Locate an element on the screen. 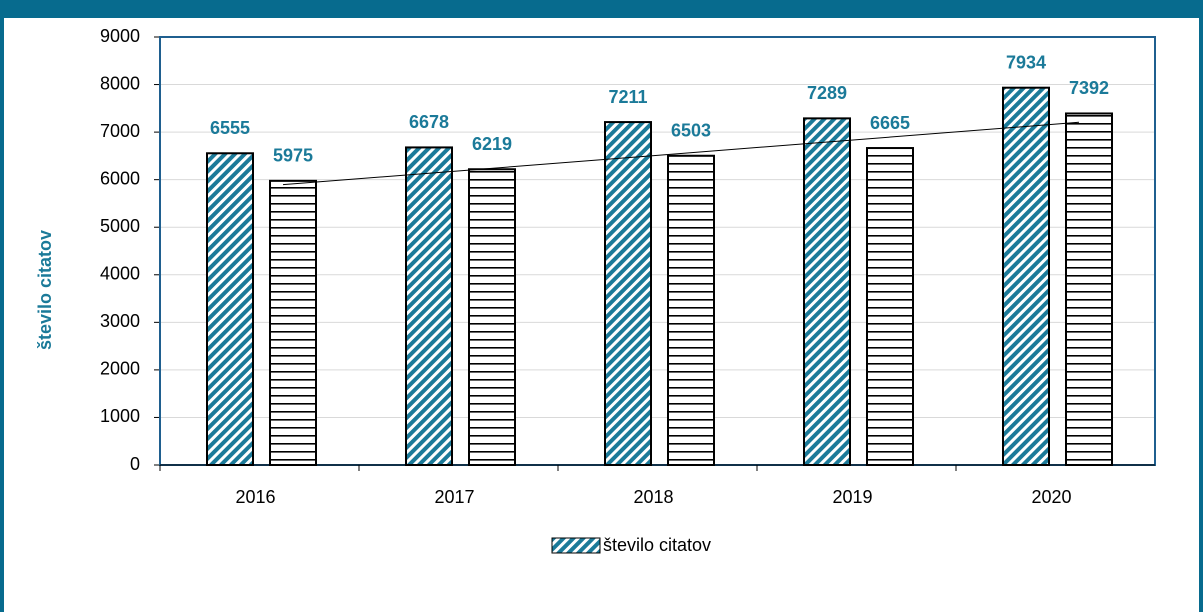  y-tick-label: 8000 is located at coordinates (120, 83).